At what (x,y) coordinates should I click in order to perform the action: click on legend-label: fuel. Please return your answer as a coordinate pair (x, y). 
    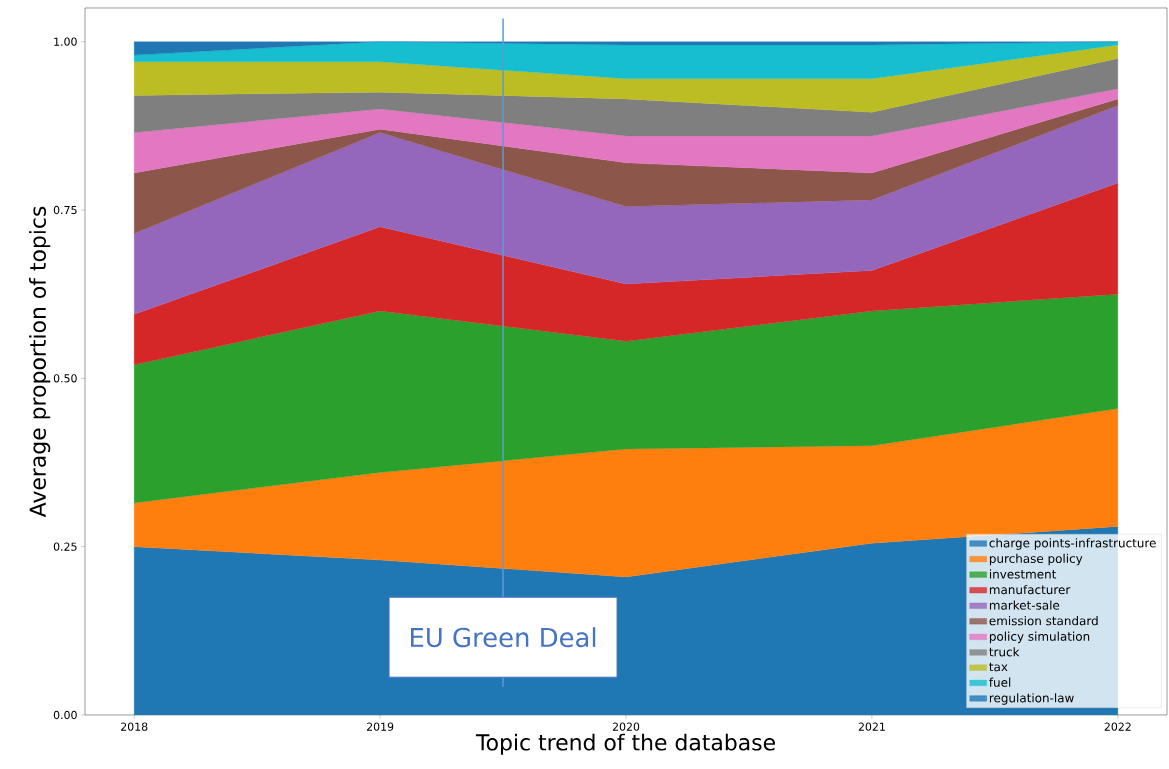
    Looking at the image, I should click on (1000, 682).